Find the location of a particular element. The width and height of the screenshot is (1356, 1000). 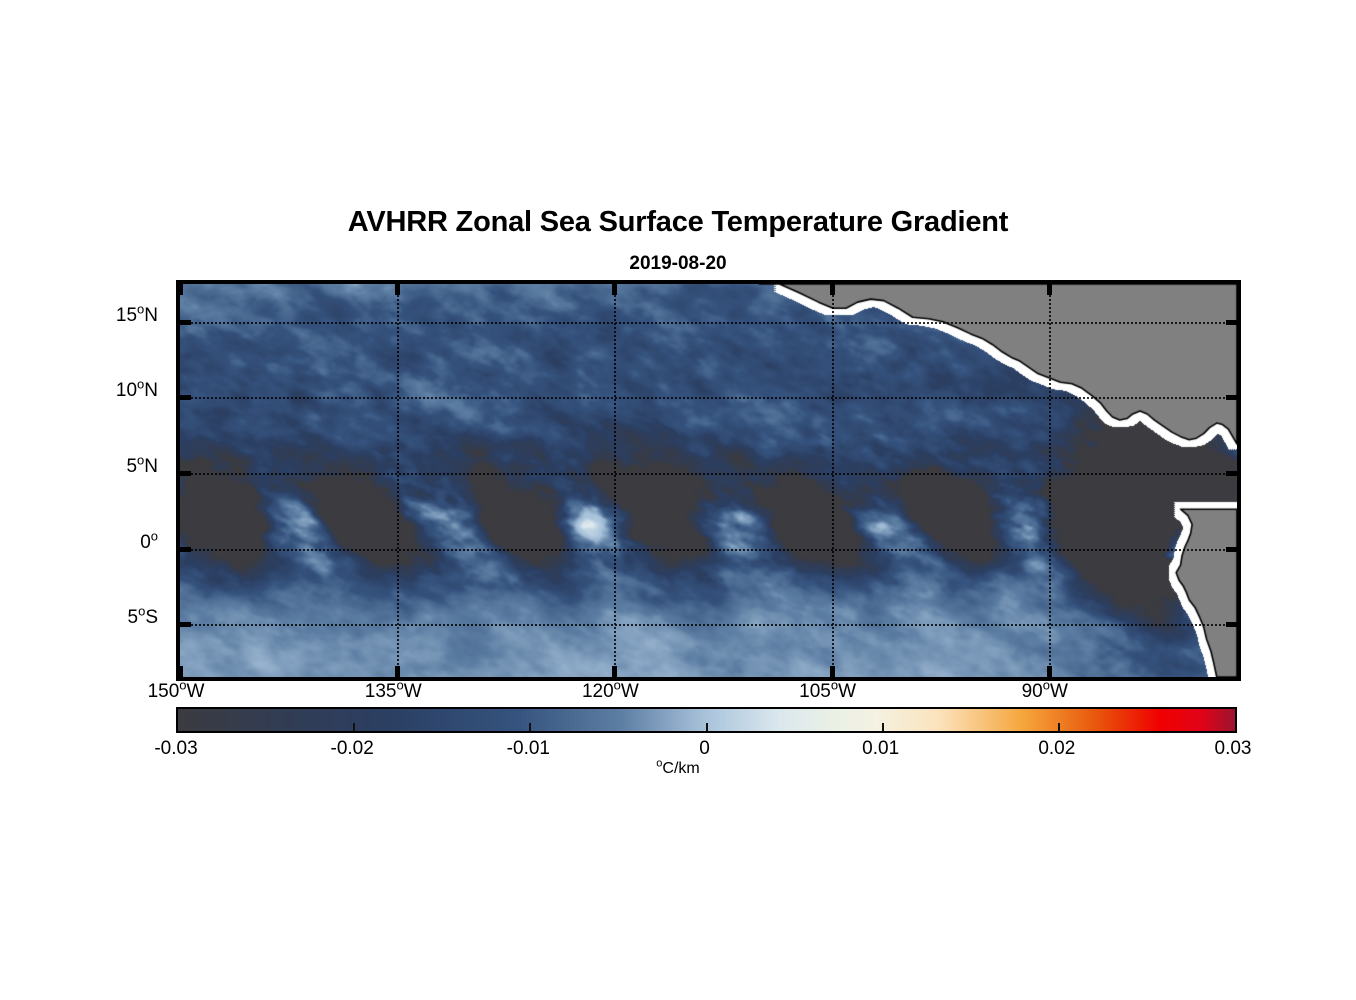

colorbar-tick-label: -0.01 is located at coordinates (528, 748).